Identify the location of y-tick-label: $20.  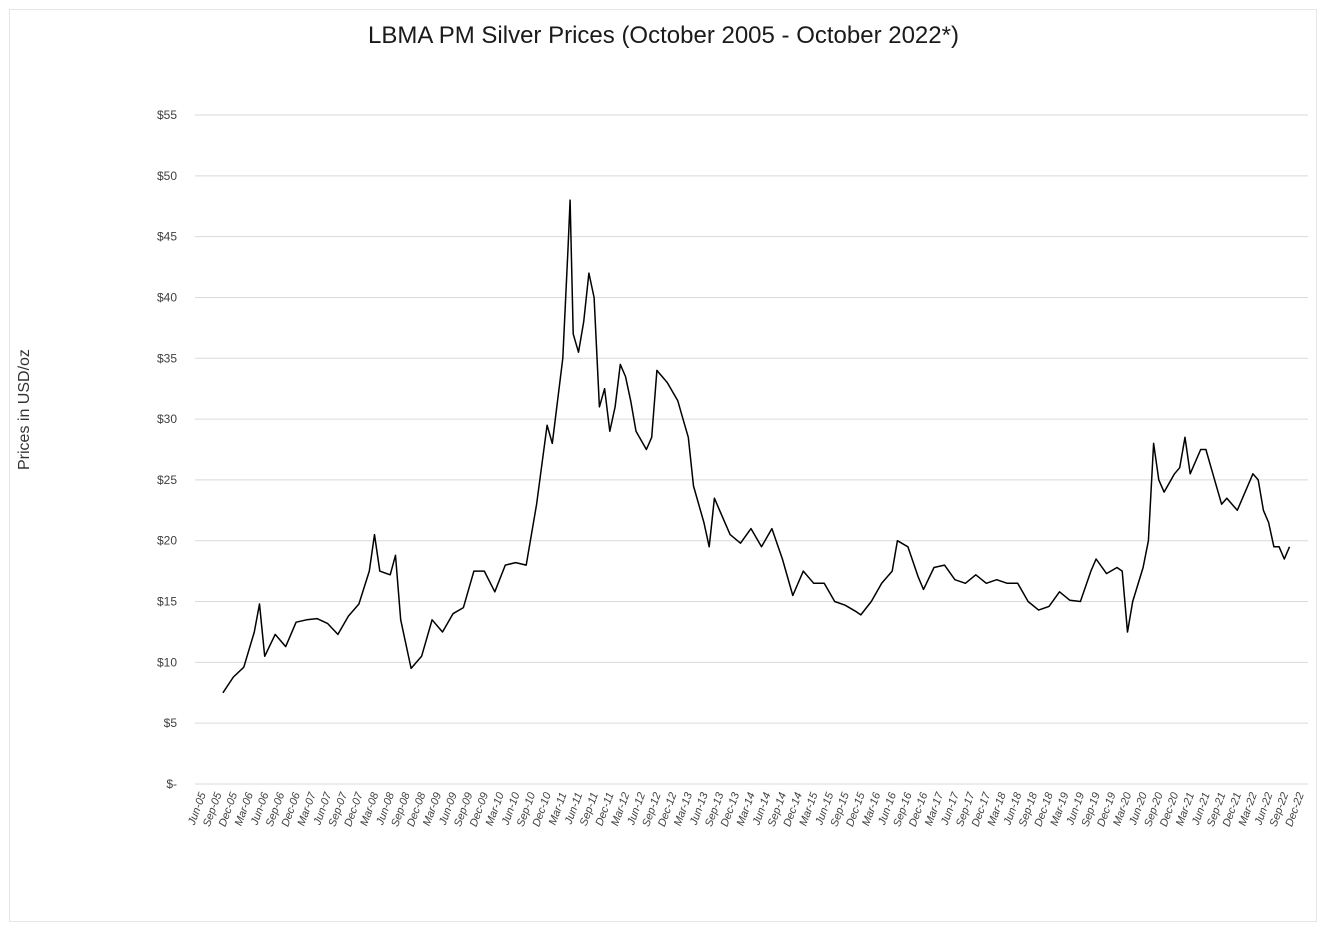
(167, 541).